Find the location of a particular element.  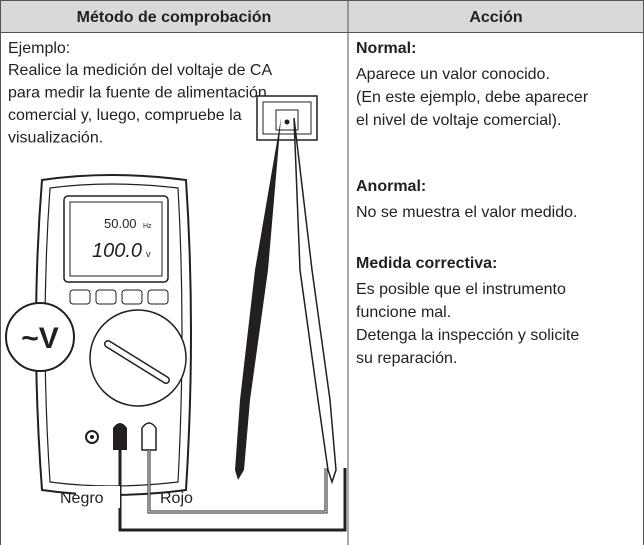

function-badge: ~V is located at coordinates (40, 337).